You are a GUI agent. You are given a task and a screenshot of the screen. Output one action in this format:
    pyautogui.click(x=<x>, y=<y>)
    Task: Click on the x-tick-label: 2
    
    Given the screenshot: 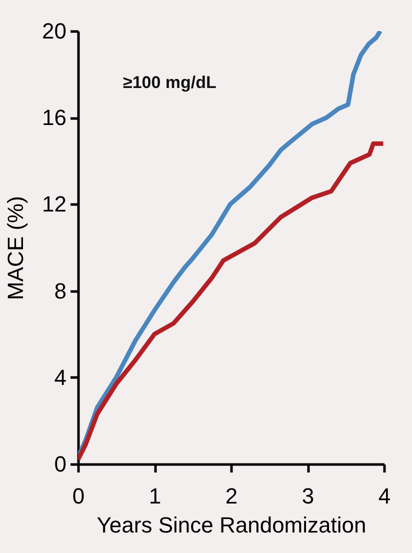 What is the action you would take?
    pyautogui.click(x=231, y=496)
    